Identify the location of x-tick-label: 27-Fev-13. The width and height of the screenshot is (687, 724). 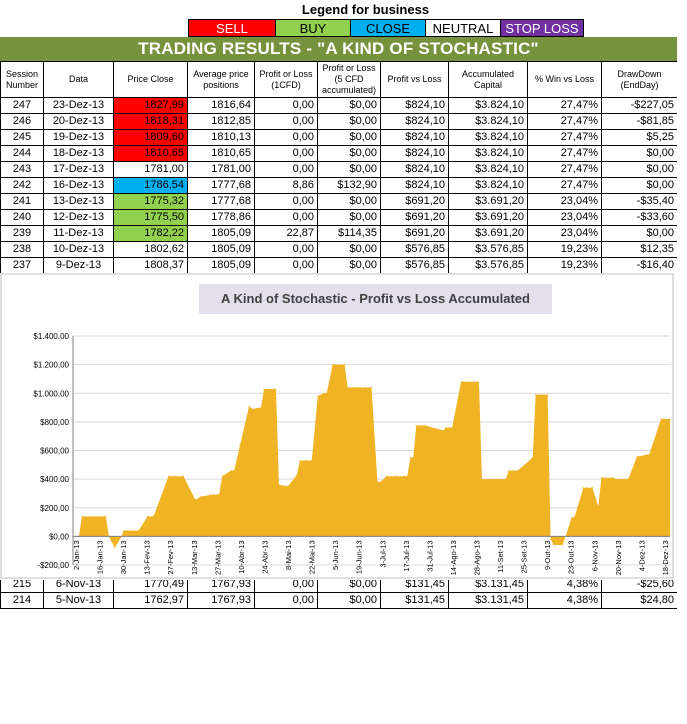
(170, 557).